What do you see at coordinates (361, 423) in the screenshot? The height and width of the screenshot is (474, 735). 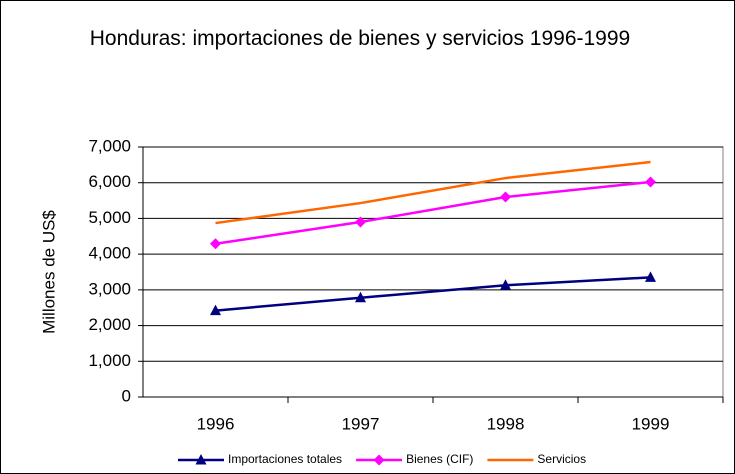 I see `x-tick-label: 1997` at bounding box center [361, 423].